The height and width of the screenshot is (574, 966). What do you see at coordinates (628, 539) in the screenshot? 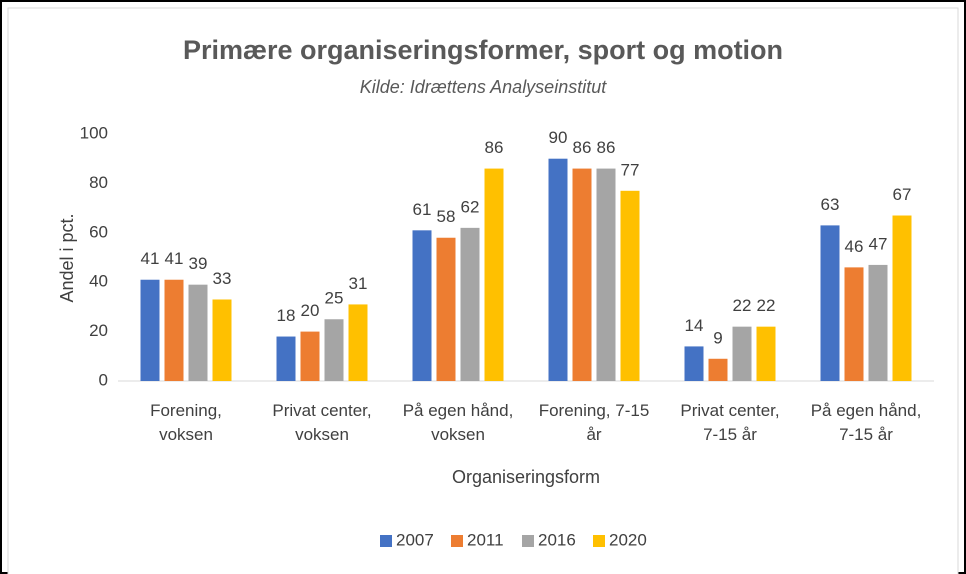
I see `legend-label: 2020` at bounding box center [628, 539].